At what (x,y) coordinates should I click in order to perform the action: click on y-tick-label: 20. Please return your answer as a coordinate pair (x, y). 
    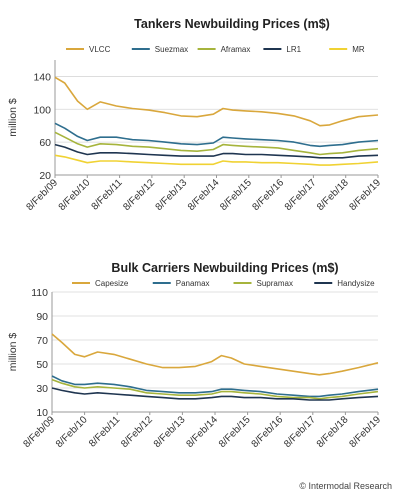
    Looking at the image, I should click on (45, 176).